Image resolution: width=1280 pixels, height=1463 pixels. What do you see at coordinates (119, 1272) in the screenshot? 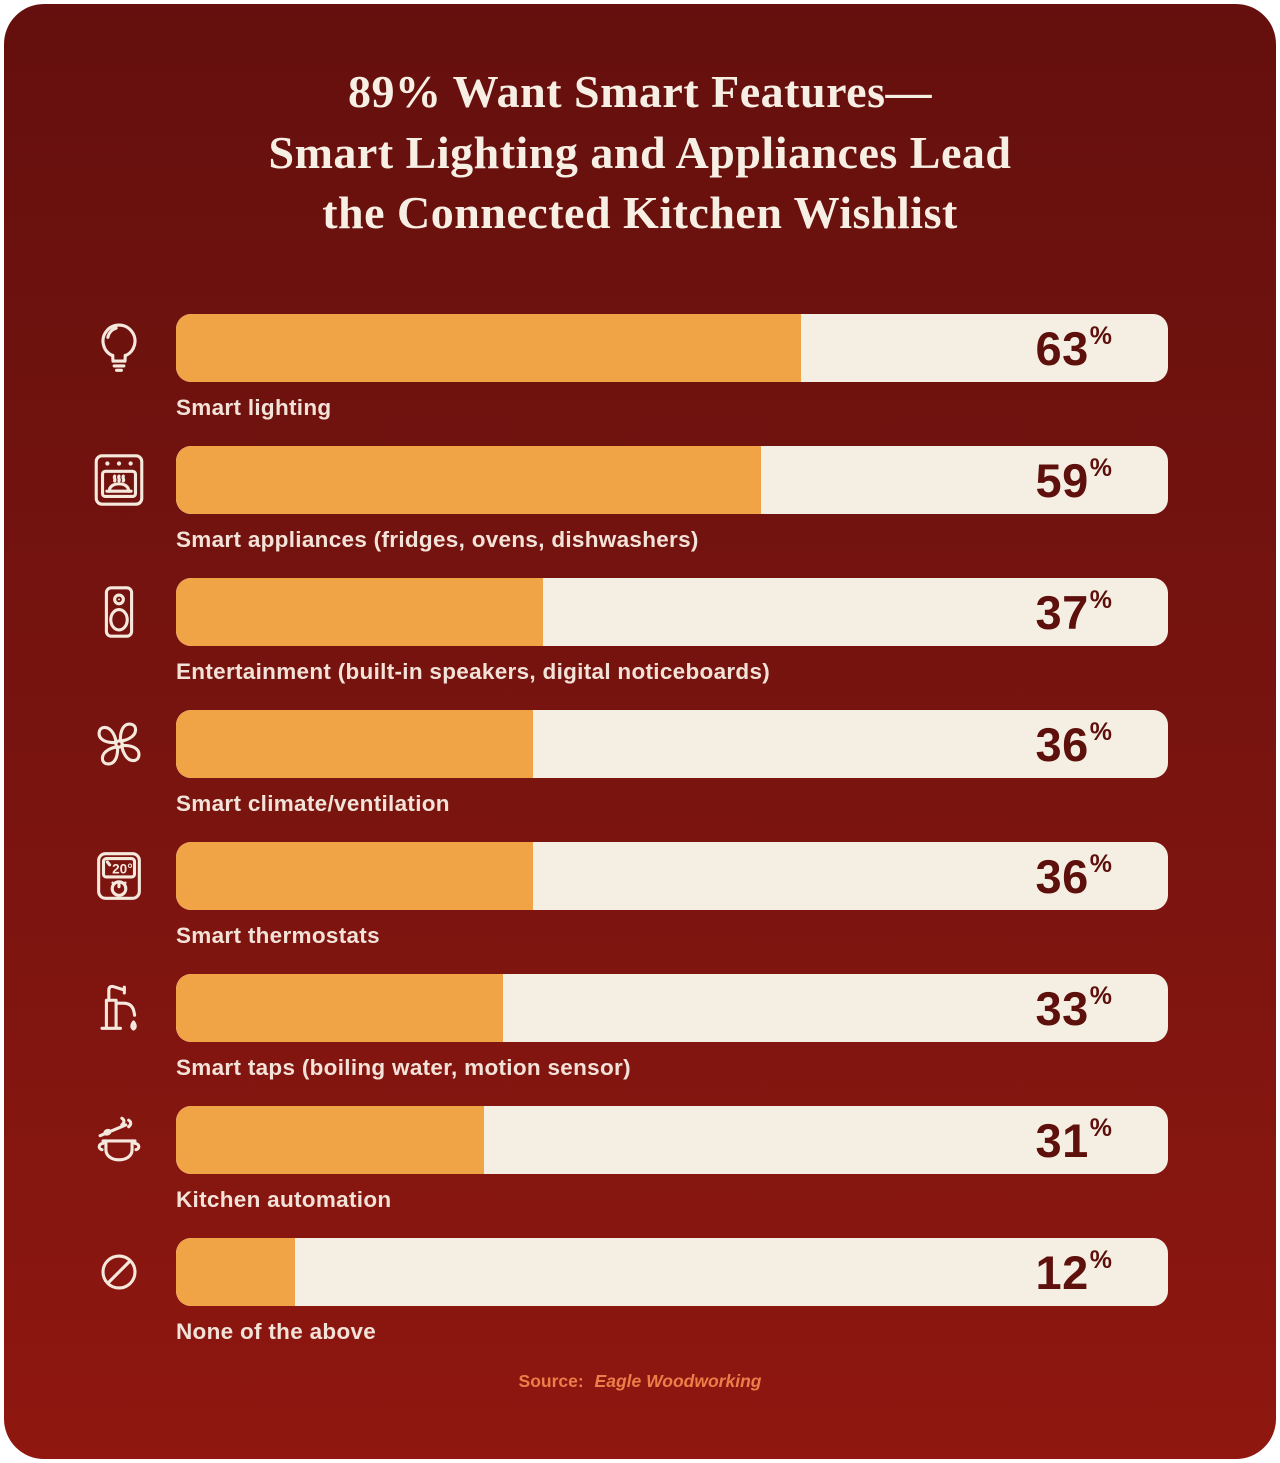
I see `none-prohibition-icon` at bounding box center [119, 1272].